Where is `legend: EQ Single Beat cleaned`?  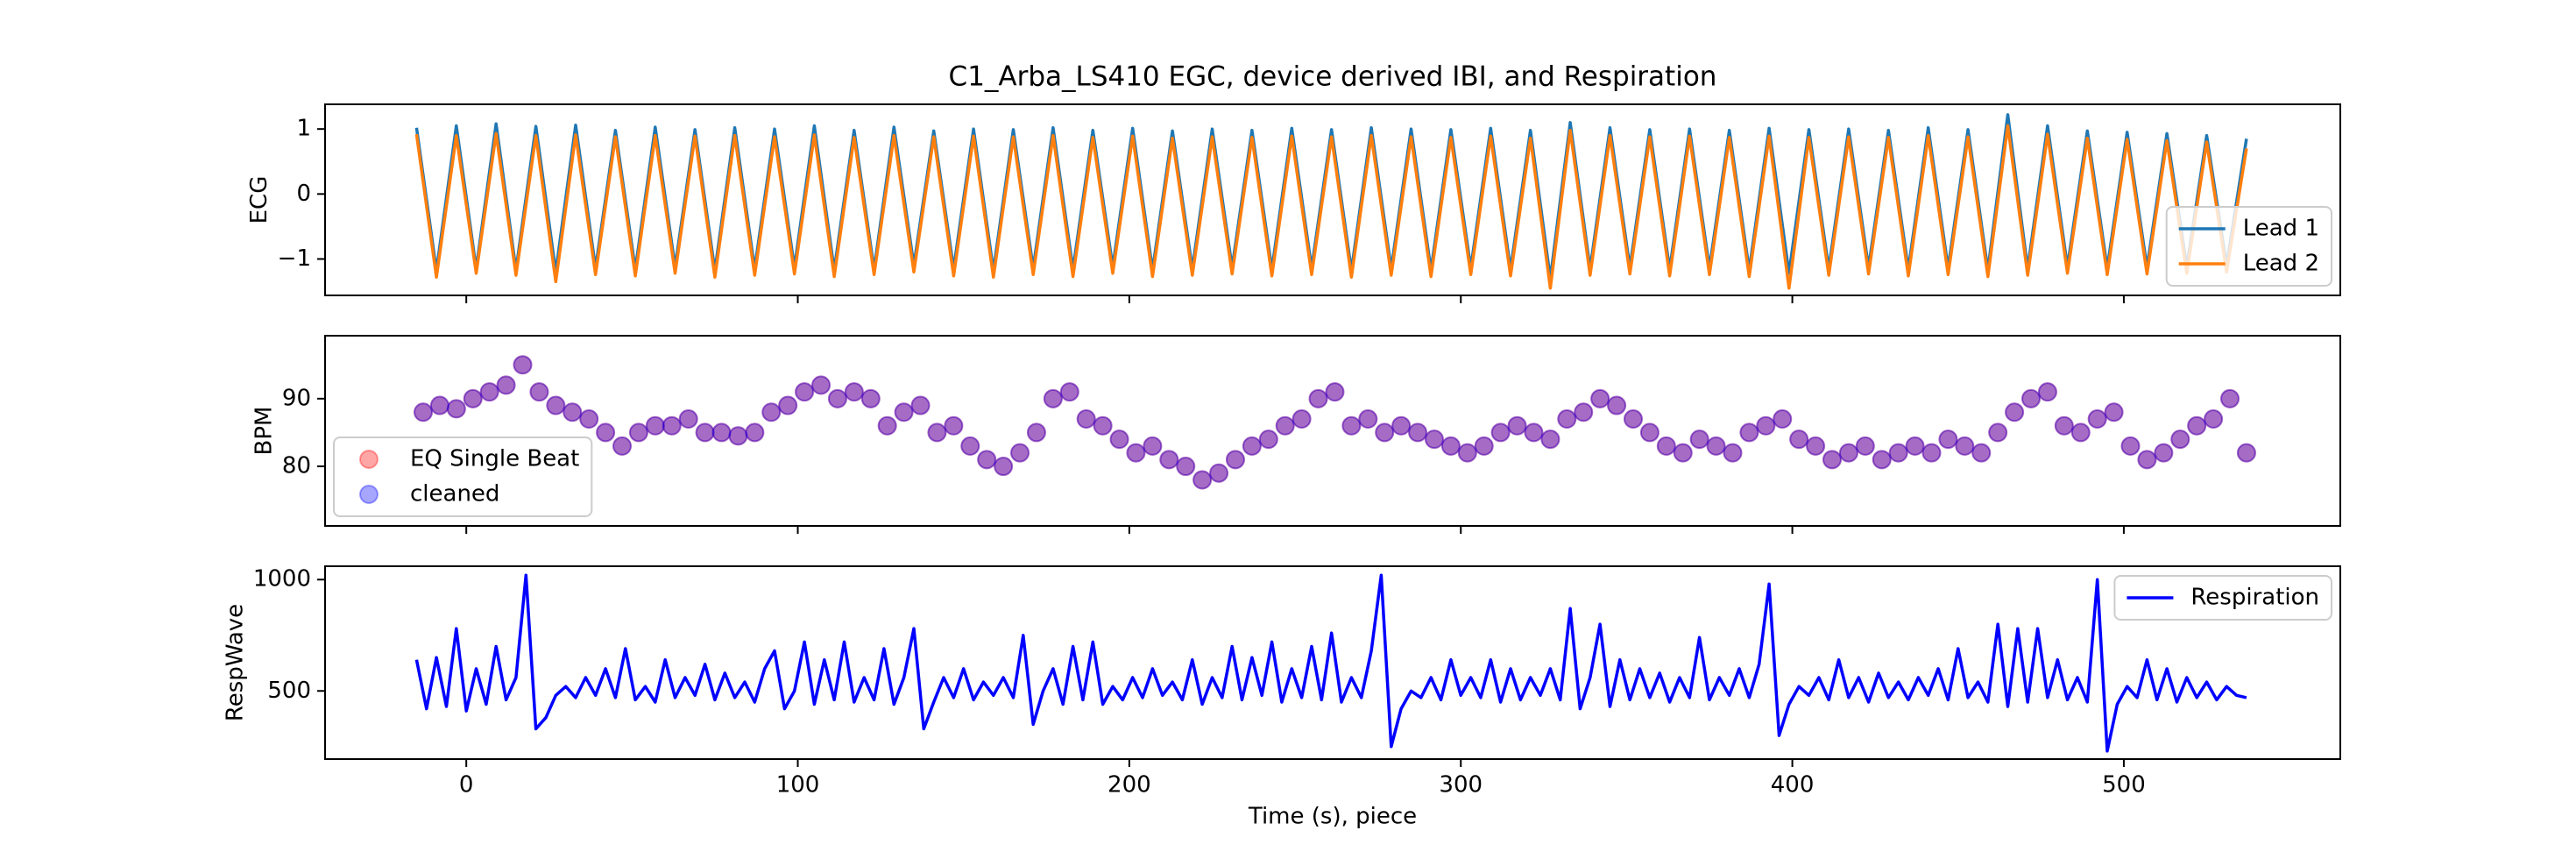
legend: EQ Single Beat cleaned is located at coordinates (463, 477).